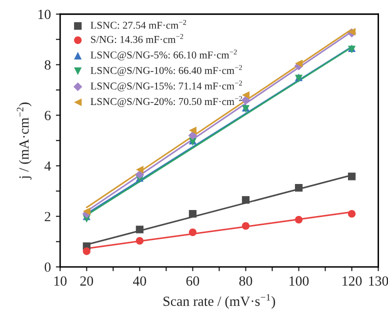  What do you see at coordinates (47, 115) in the screenshot?
I see `y-tick-label: 6` at bounding box center [47, 115].